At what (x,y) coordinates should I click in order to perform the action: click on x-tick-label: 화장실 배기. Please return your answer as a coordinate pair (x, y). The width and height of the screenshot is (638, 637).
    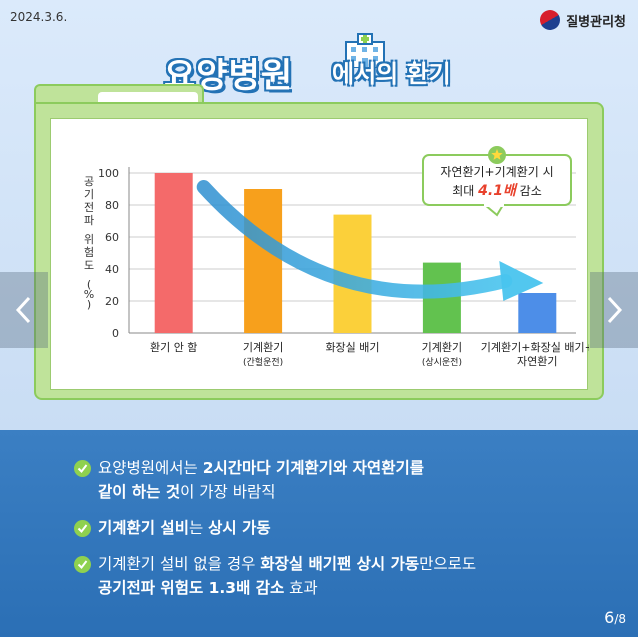
    Looking at the image, I should click on (352, 347).